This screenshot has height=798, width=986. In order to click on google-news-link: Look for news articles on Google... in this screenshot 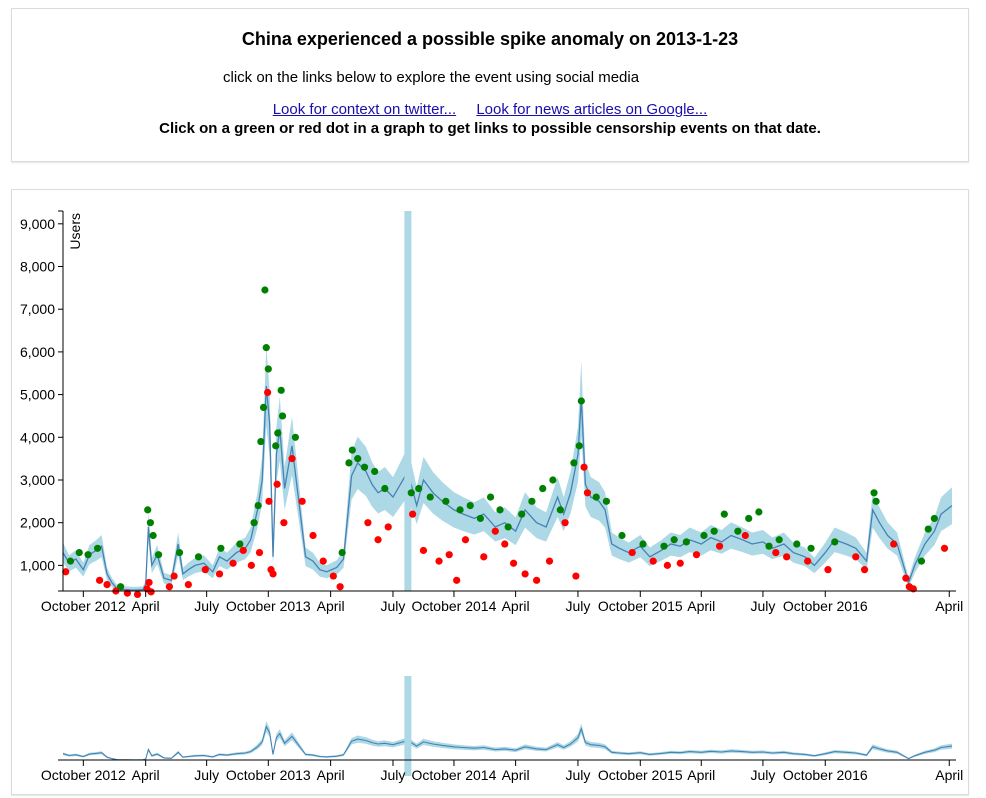, I will do `click(592, 109)`.